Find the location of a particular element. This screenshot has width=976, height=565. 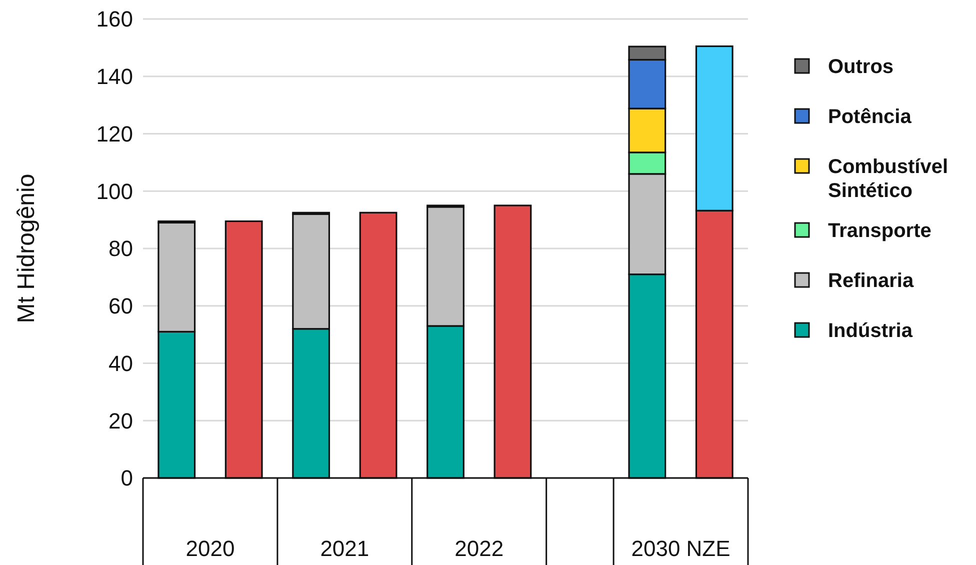

y-tick-label: 40 is located at coordinates (120, 363).